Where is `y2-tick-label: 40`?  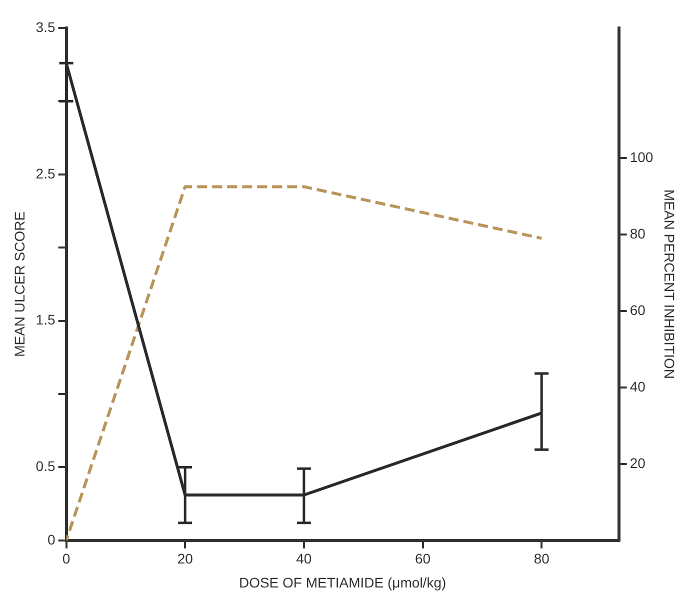 y2-tick-label: 40 is located at coordinates (638, 386).